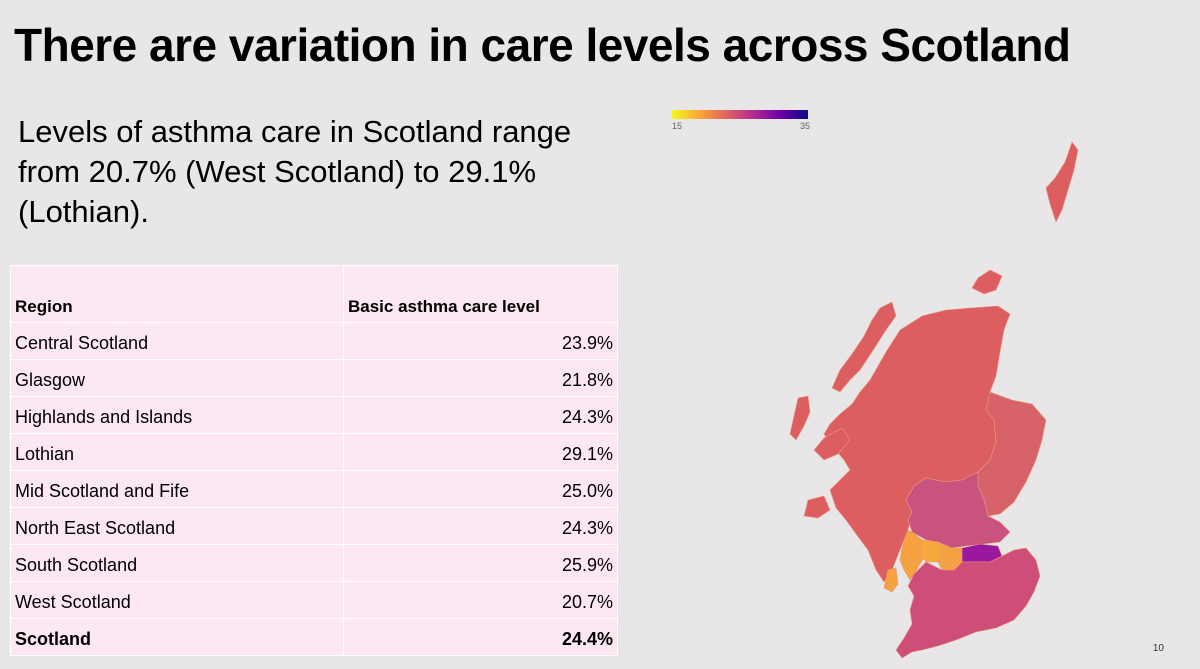 Image resolution: width=1200 pixels, height=669 pixels. What do you see at coordinates (177, 415) in the screenshot?
I see `row-region: Highlands and Islands` at bounding box center [177, 415].